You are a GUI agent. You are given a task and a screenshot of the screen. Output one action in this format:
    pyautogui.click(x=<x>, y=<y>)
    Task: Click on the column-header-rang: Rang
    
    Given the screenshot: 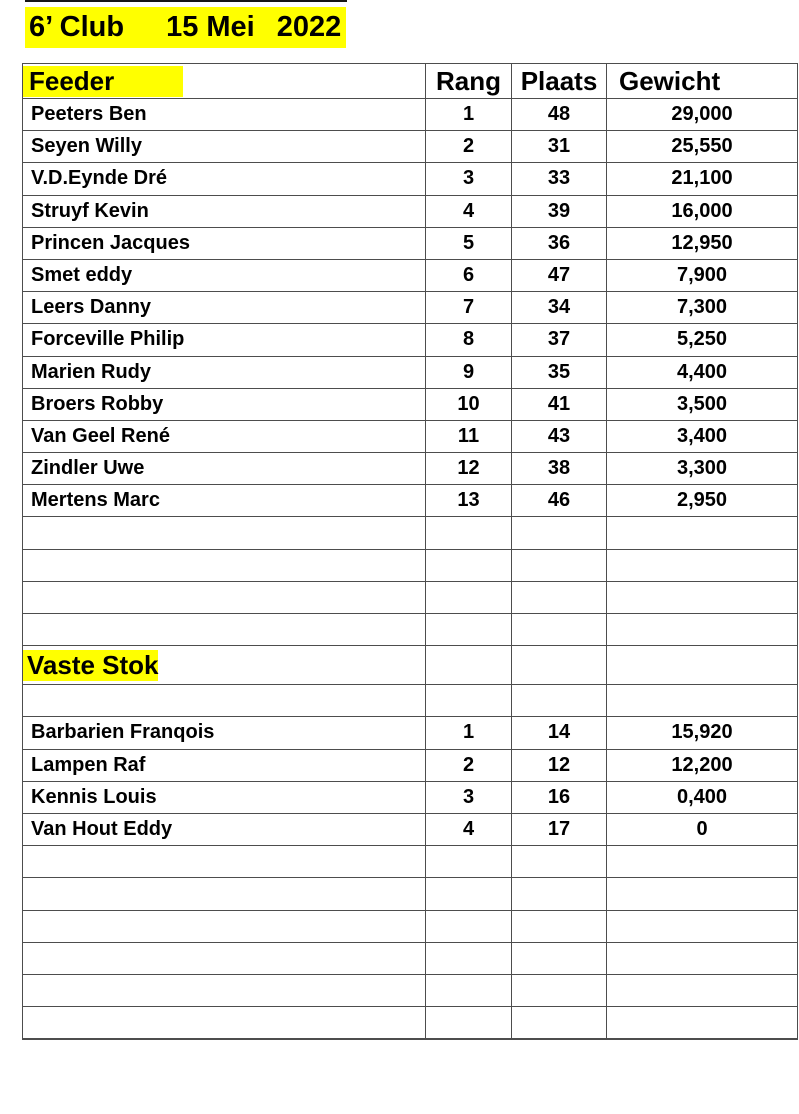 What is the action you would take?
    pyautogui.click(x=468, y=81)
    